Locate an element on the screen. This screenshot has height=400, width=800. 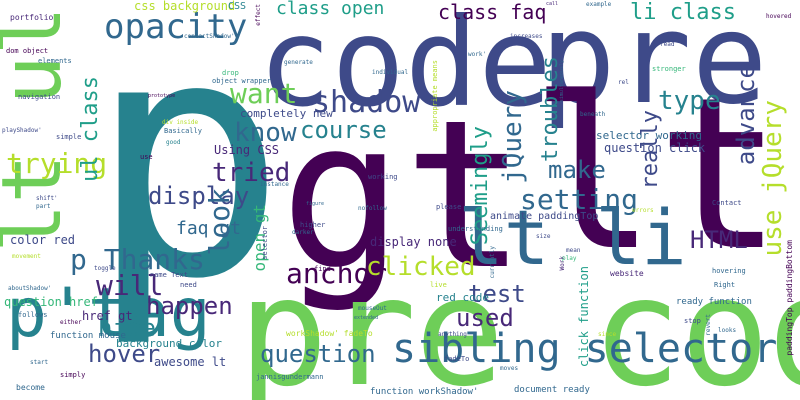
word-know: know is located at coordinates (265, 133).